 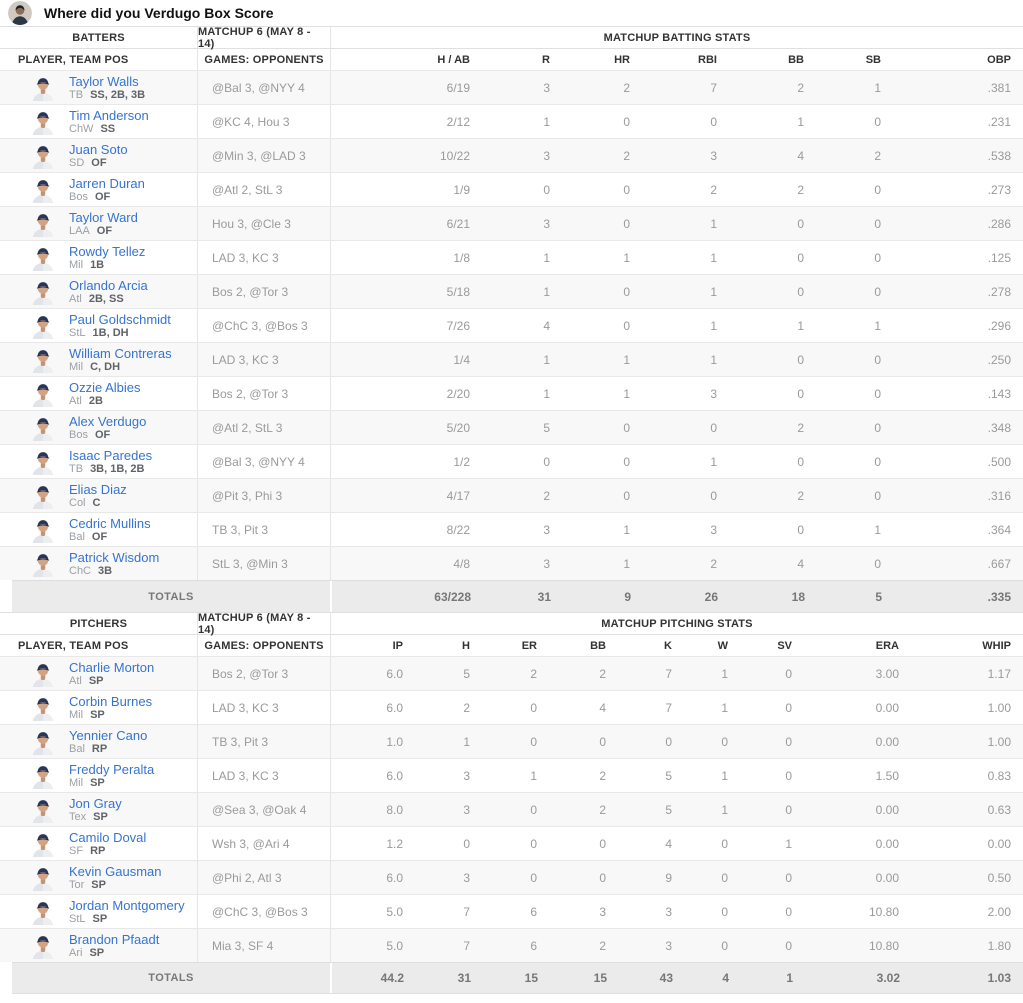 I want to click on player-cell: Patrick Wisdom ChC 3B, so click(x=98, y=563).